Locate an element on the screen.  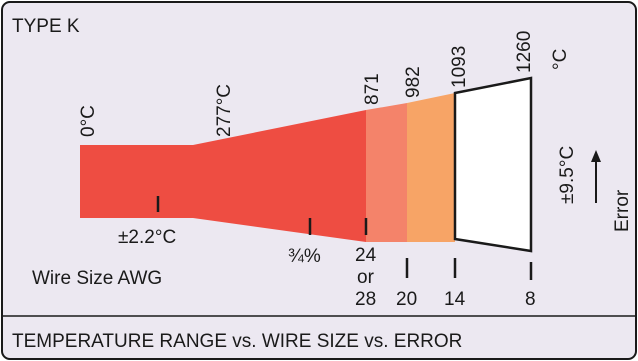
awg-value-24: 24 is located at coordinates (366, 255).